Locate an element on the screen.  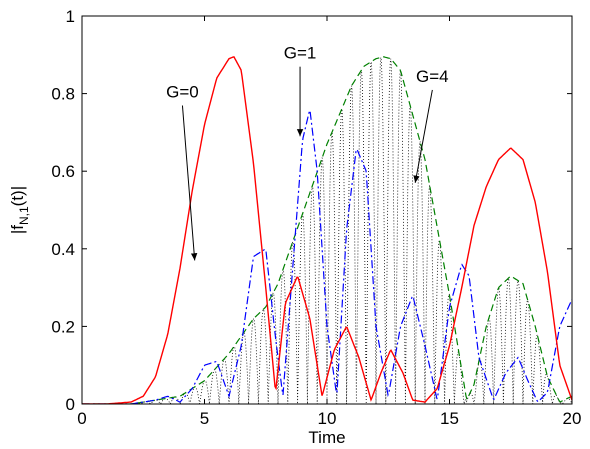
annotation-g1: G=1 is located at coordinates (300, 53).